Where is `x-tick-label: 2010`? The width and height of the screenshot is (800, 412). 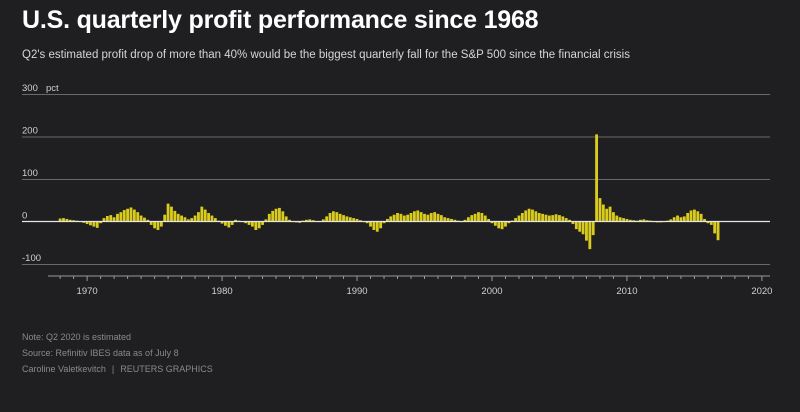 x-tick-label: 2010 is located at coordinates (626, 291).